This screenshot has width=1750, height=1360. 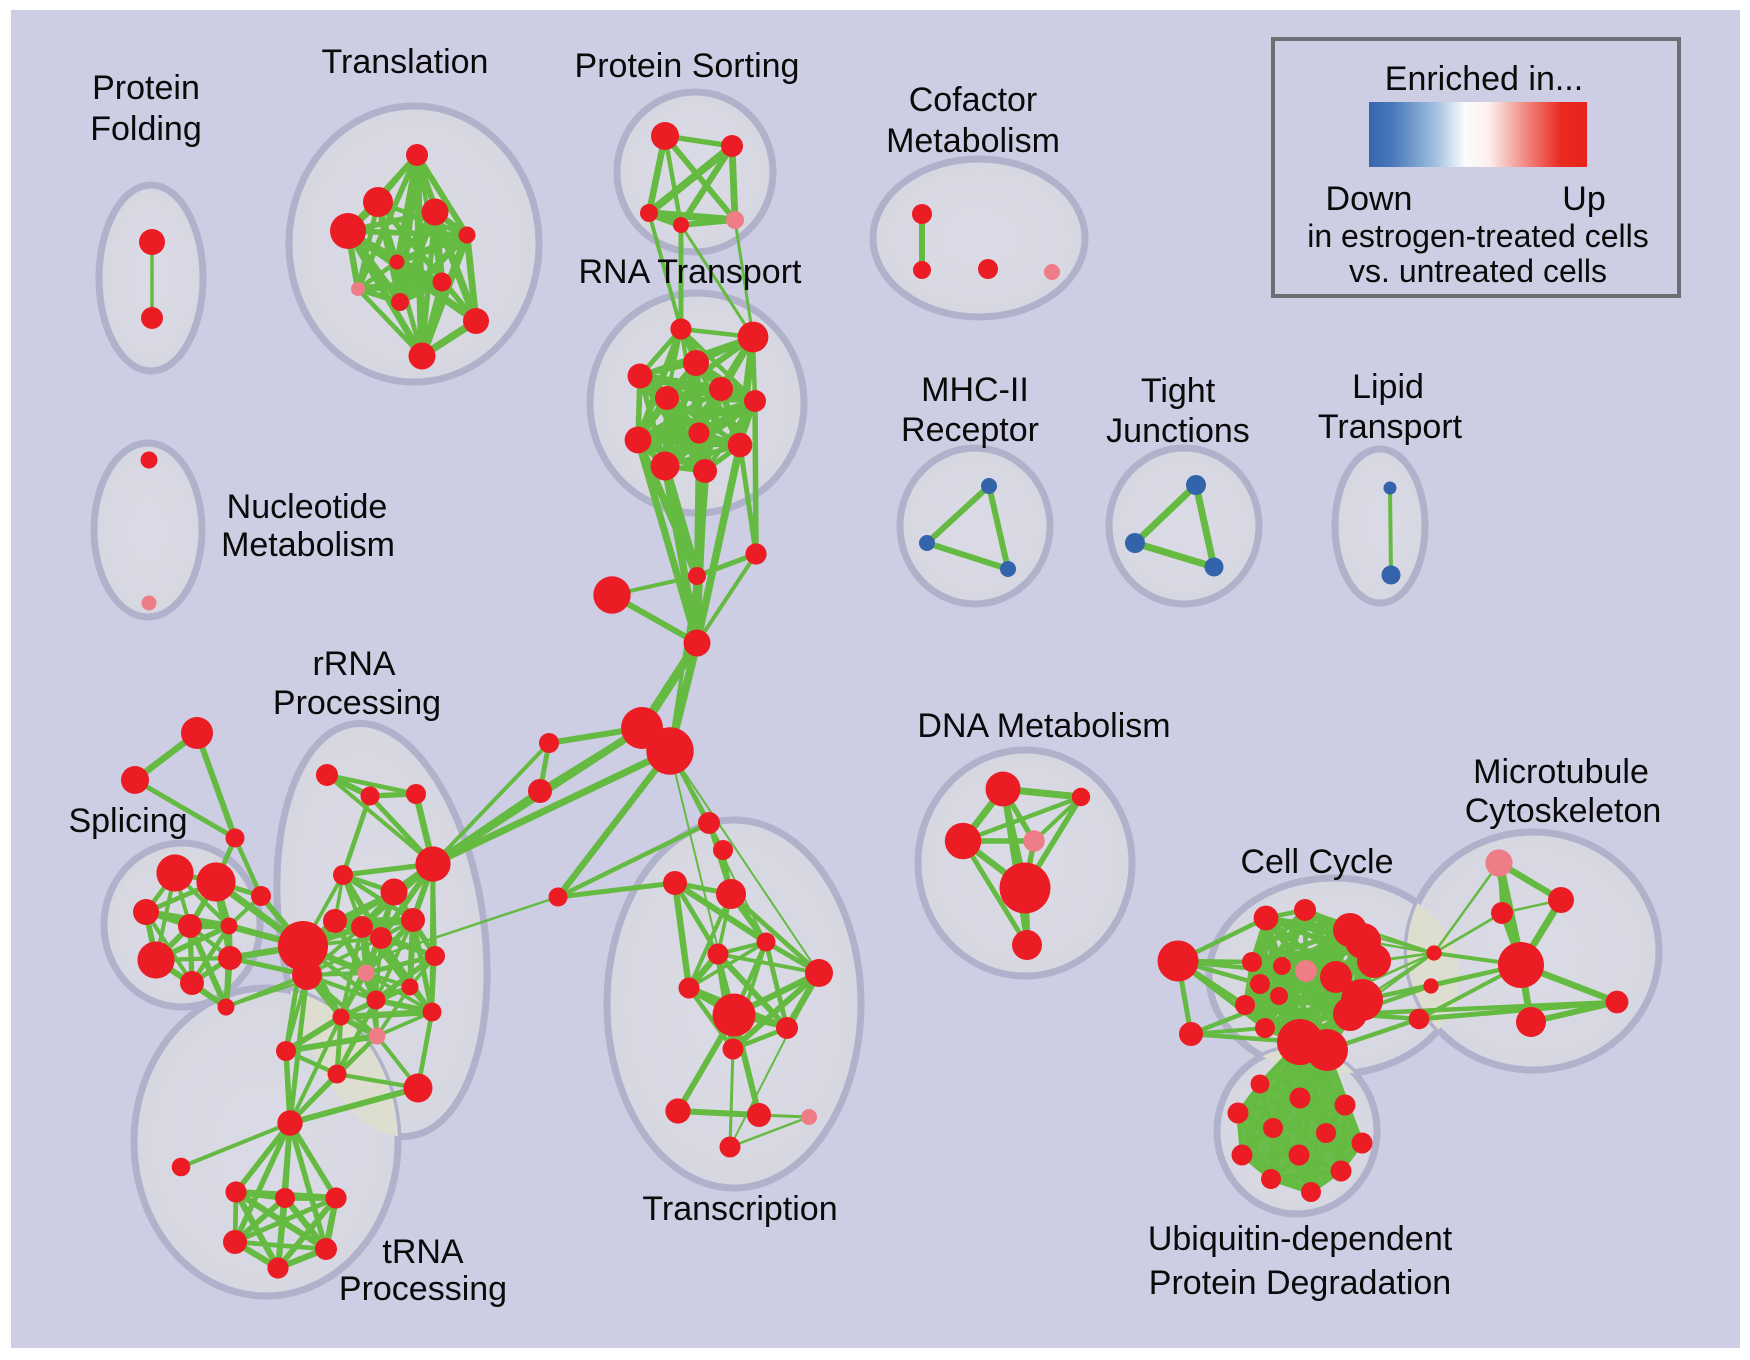 What do you see at coordinates (127, 821) in the screenshot?
I see `svg-text: Splicing` at bounding box center [127, 821].